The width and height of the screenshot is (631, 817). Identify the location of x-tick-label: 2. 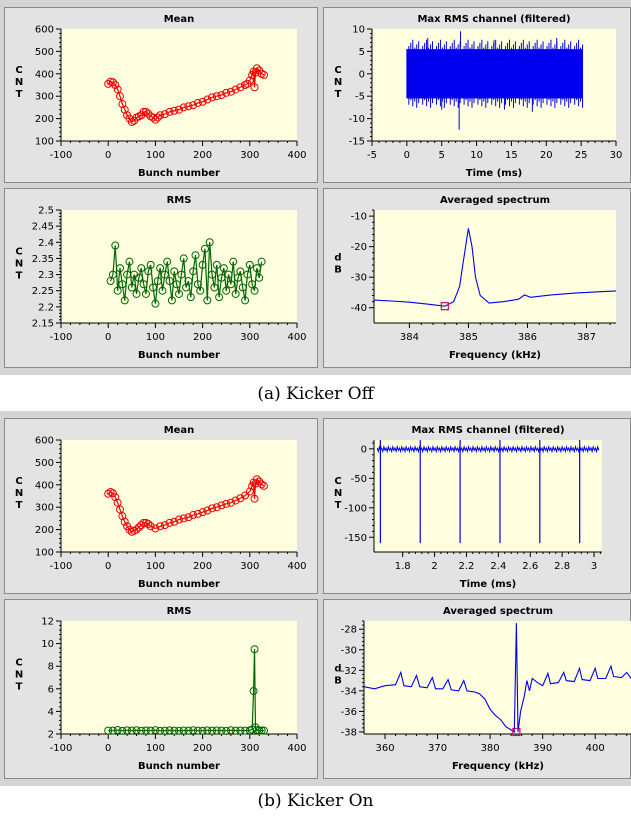
(434, 566).